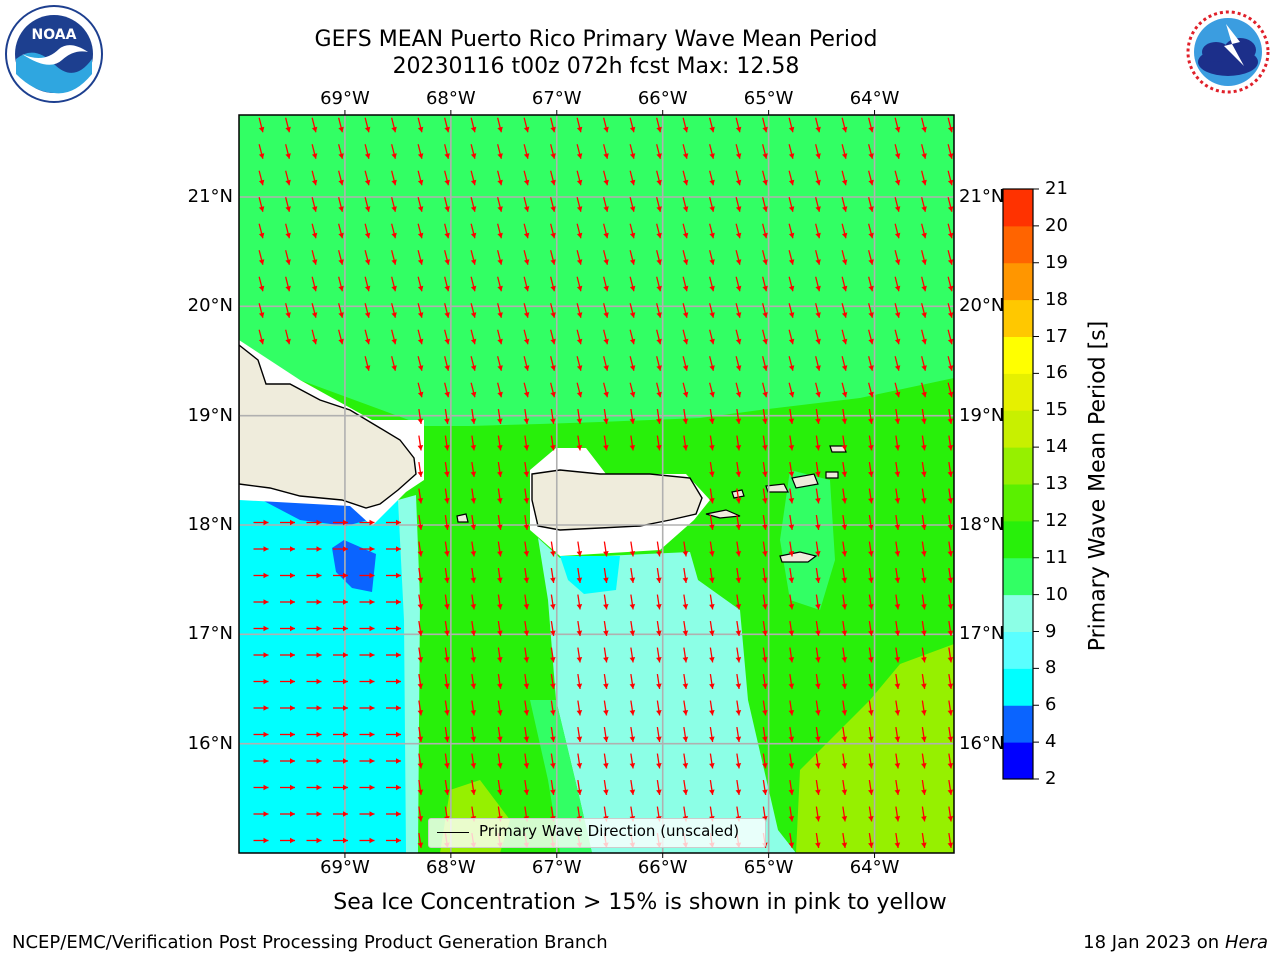  I want to click on colorbar-segment, so click(1018, 429).